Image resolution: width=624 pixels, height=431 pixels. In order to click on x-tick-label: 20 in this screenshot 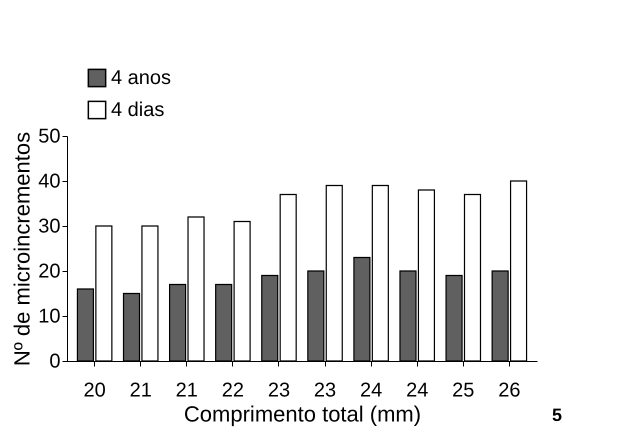, I will do `click(95, 391)`.